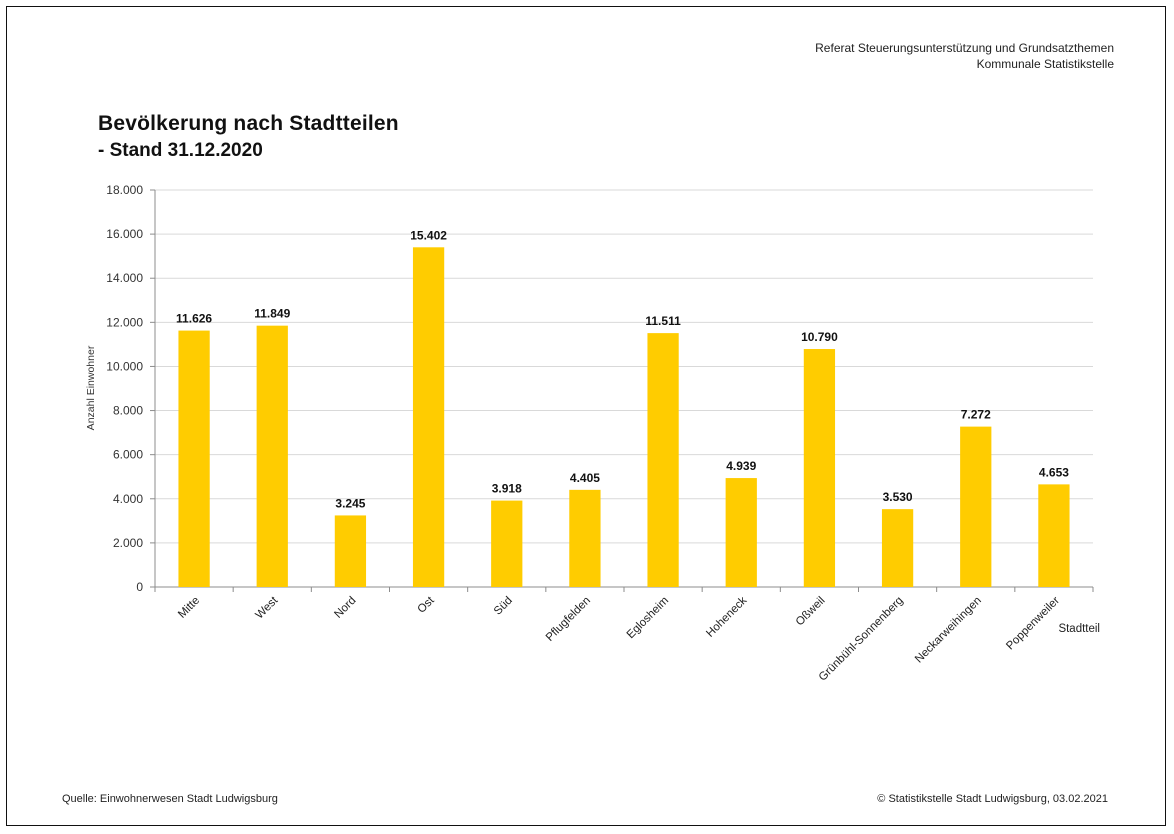 The height and width of the screenshot is (834, 1174). What do you see at coordinates (128, 543) in the screenshot?
I see `y-tick-label: 2.000` at bounding box center [128, 543].